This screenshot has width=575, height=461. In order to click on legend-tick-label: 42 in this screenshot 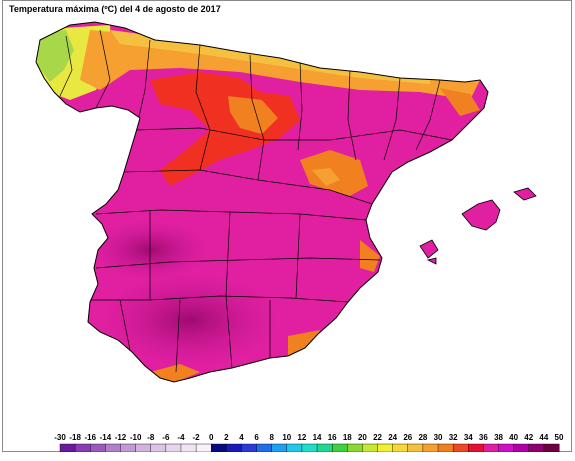, I will do `click(529, 437)`.